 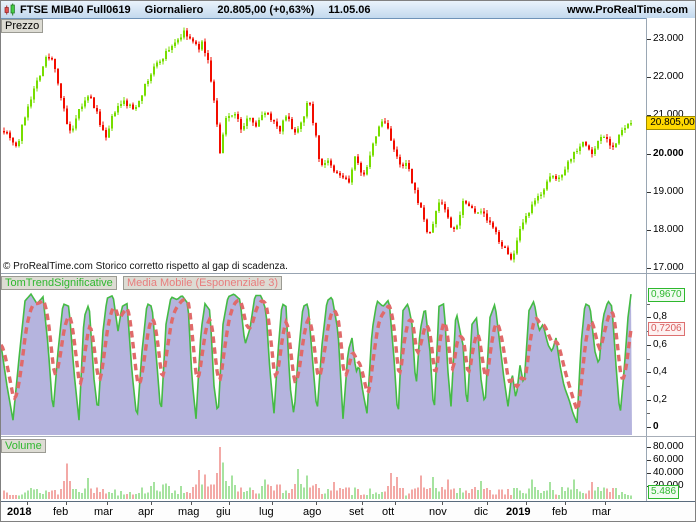 I want to click on axis-label: 0,6, so click(x=660, y=344).